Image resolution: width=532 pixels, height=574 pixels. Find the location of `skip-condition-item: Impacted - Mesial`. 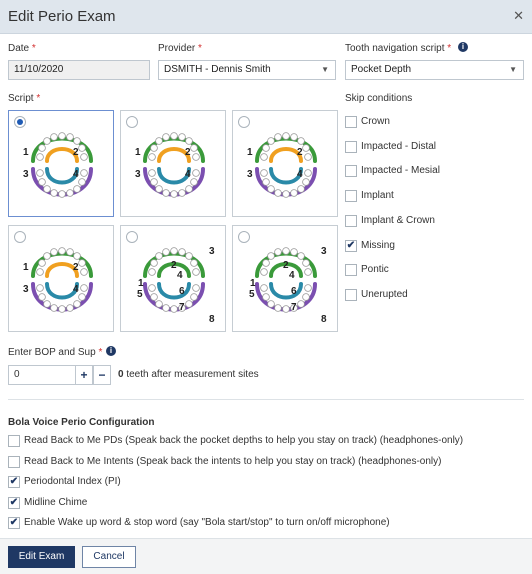

skip-condition-item: Impacted - Mesial is located at coordinates (435, 172).